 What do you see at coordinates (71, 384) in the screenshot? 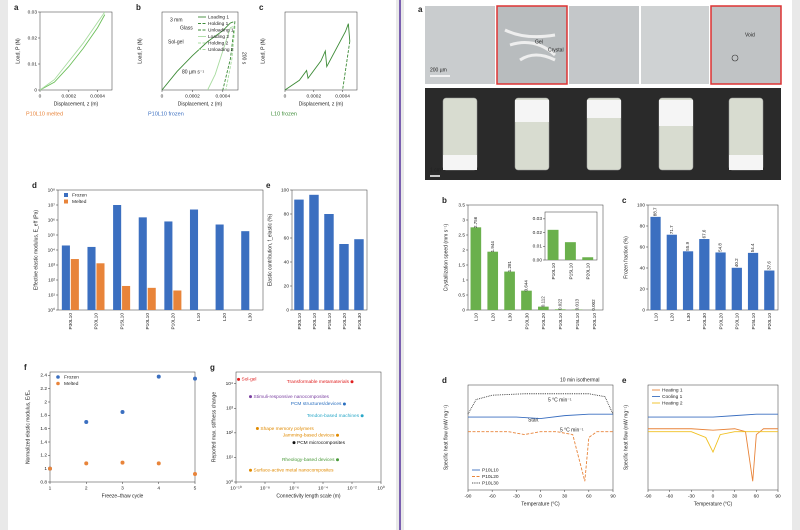
I see `legend-label: Melted` at bounding box center [71, 384].